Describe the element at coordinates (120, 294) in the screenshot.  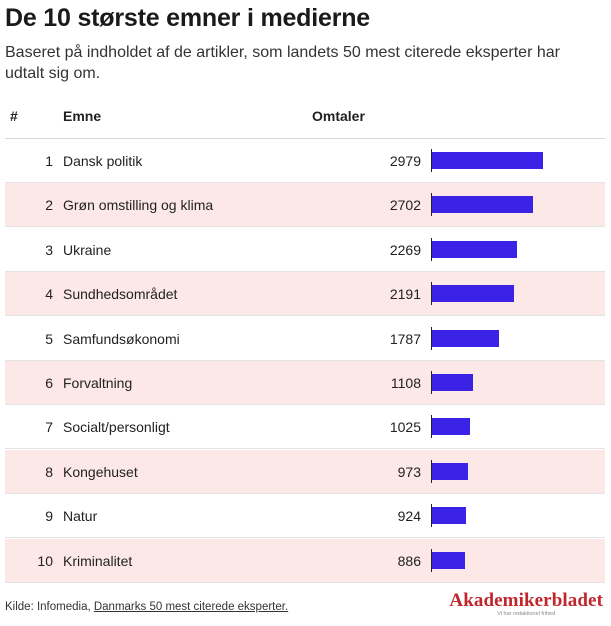
I see `row-topic: Sundhedsområdet` at that location.